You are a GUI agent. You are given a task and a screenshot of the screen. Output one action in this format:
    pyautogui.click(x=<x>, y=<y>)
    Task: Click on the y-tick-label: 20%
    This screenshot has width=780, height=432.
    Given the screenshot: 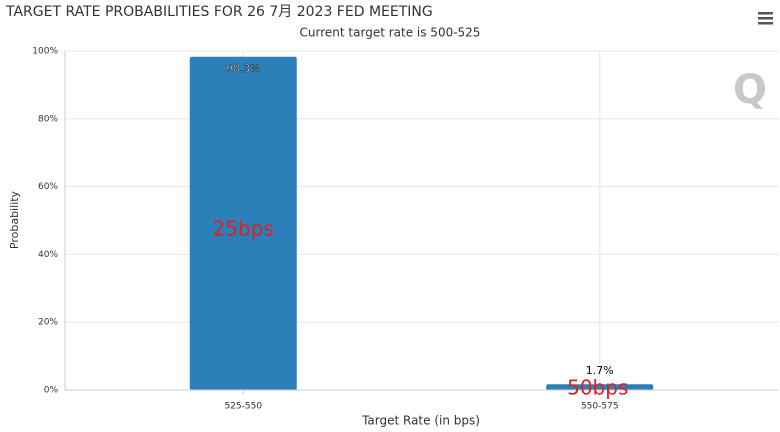 What is the action you would take?
    pyautogui.click(x=48, y=323)
    